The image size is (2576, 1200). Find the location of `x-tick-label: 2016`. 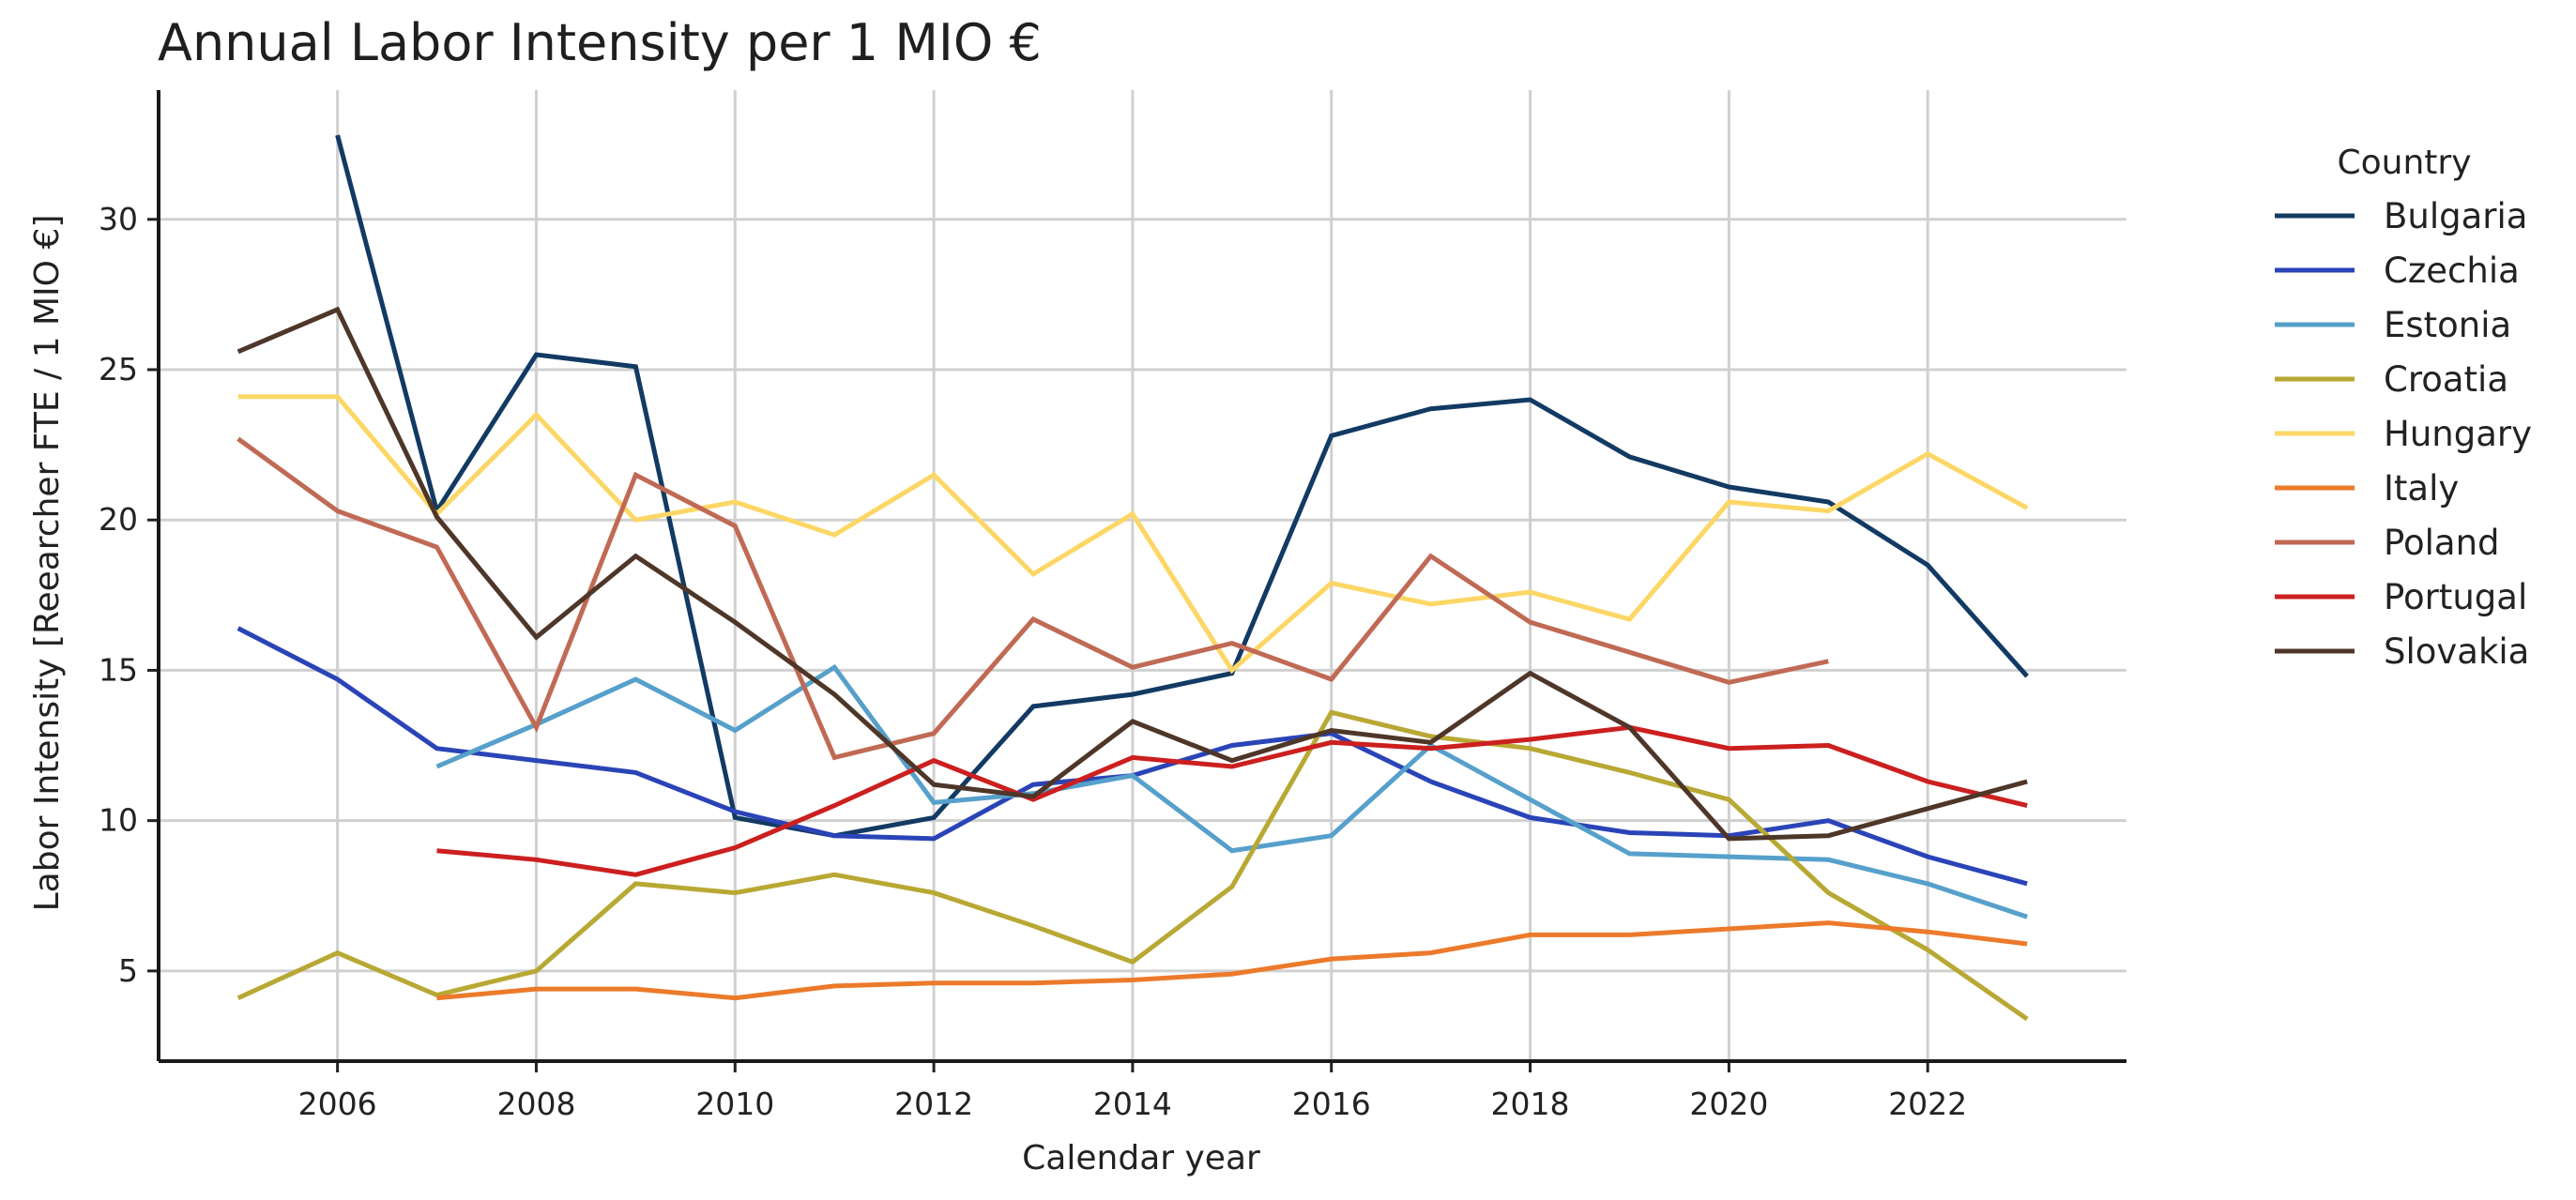

x-tick-label: 2016 is located at coordinates (1331, 1104).